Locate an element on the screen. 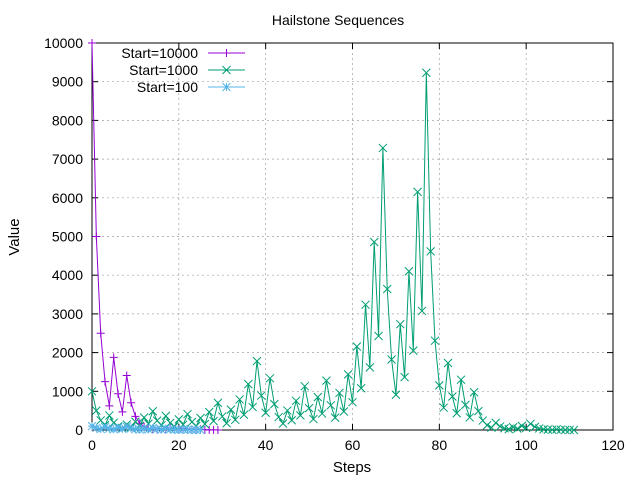 This screenshot has height=480, width=640. x-axis-label: Steps is located at coordinates (352, 467).